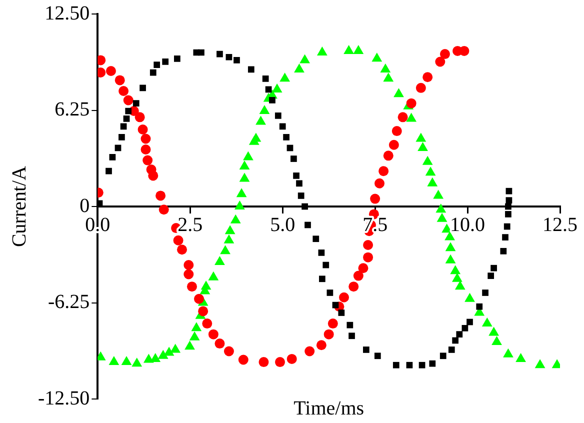  What do you see at coordinates (69, 302) in the screenshot?
I see `y-tick-label: -6.25` at bounding box center [69, 302].